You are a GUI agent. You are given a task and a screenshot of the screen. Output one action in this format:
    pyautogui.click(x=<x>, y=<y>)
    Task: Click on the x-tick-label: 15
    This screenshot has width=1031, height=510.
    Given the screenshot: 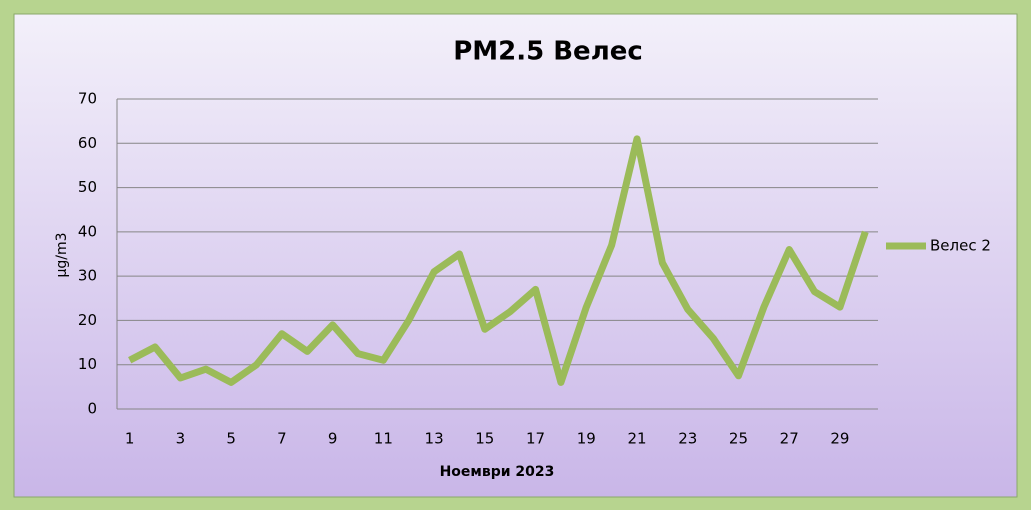 What is the action you would take?
    pyautogui.click(x=484, y=439)
    